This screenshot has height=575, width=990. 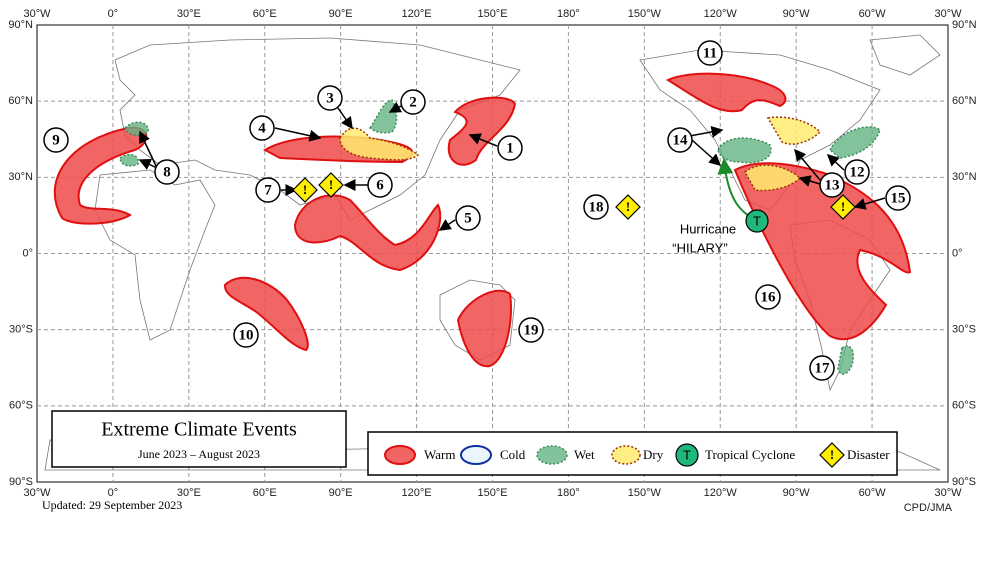 I want to click on lon-label-bottom: 150°E, so click(x=492, y=493).